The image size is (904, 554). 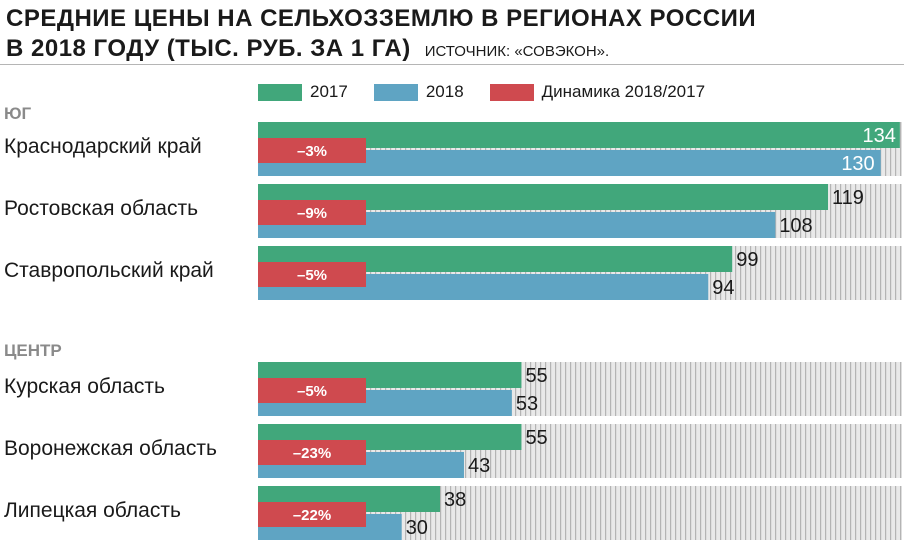 I want to click on value-label-2018: 43, so click(x=479, y=466).